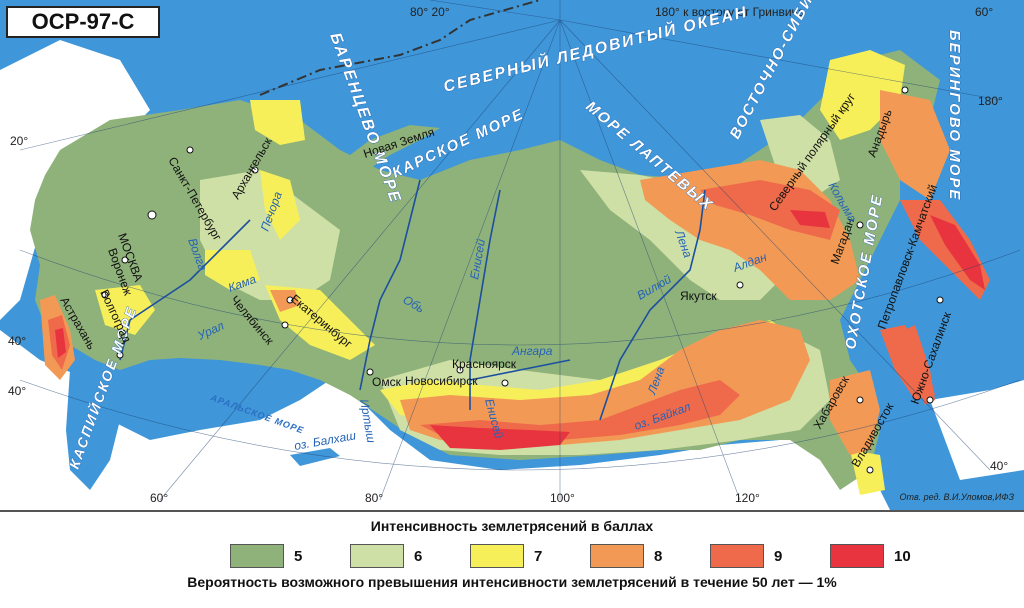 The height and width of the screenshot is (608, 1024). What do you see at coordinates (19, 141) in the screenshot?
I see `parallel-20-left-label: 20°` at bounding box center [19, 141].